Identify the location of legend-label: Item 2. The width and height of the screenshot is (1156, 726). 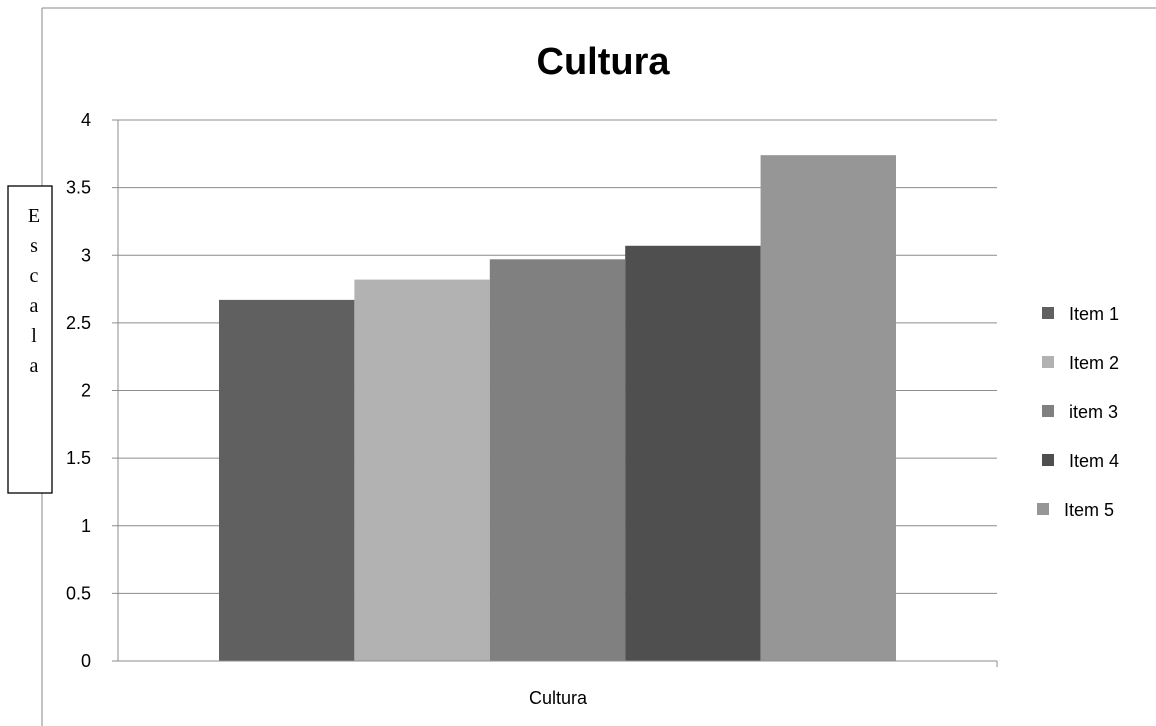
(1094, 363).